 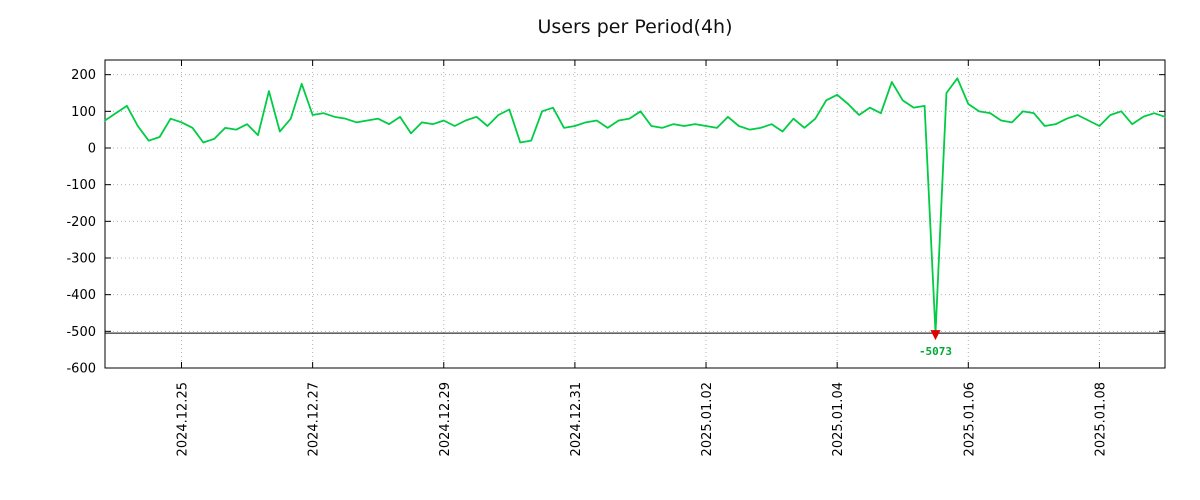 I want to click on min-marker-arrow-icon, so click(x=935, y=335).